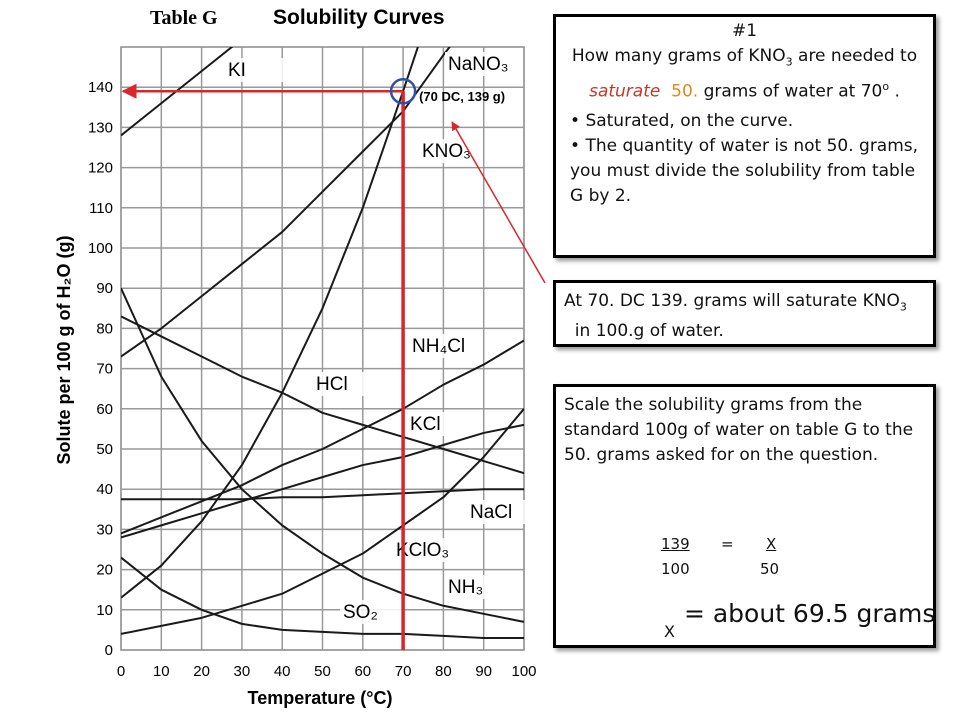 This screenshot has width=960, height=720. What do you see at coordinates (771, 544) in the screenshot?
I see `fraction-part: X` at bounding box center [771, 544].